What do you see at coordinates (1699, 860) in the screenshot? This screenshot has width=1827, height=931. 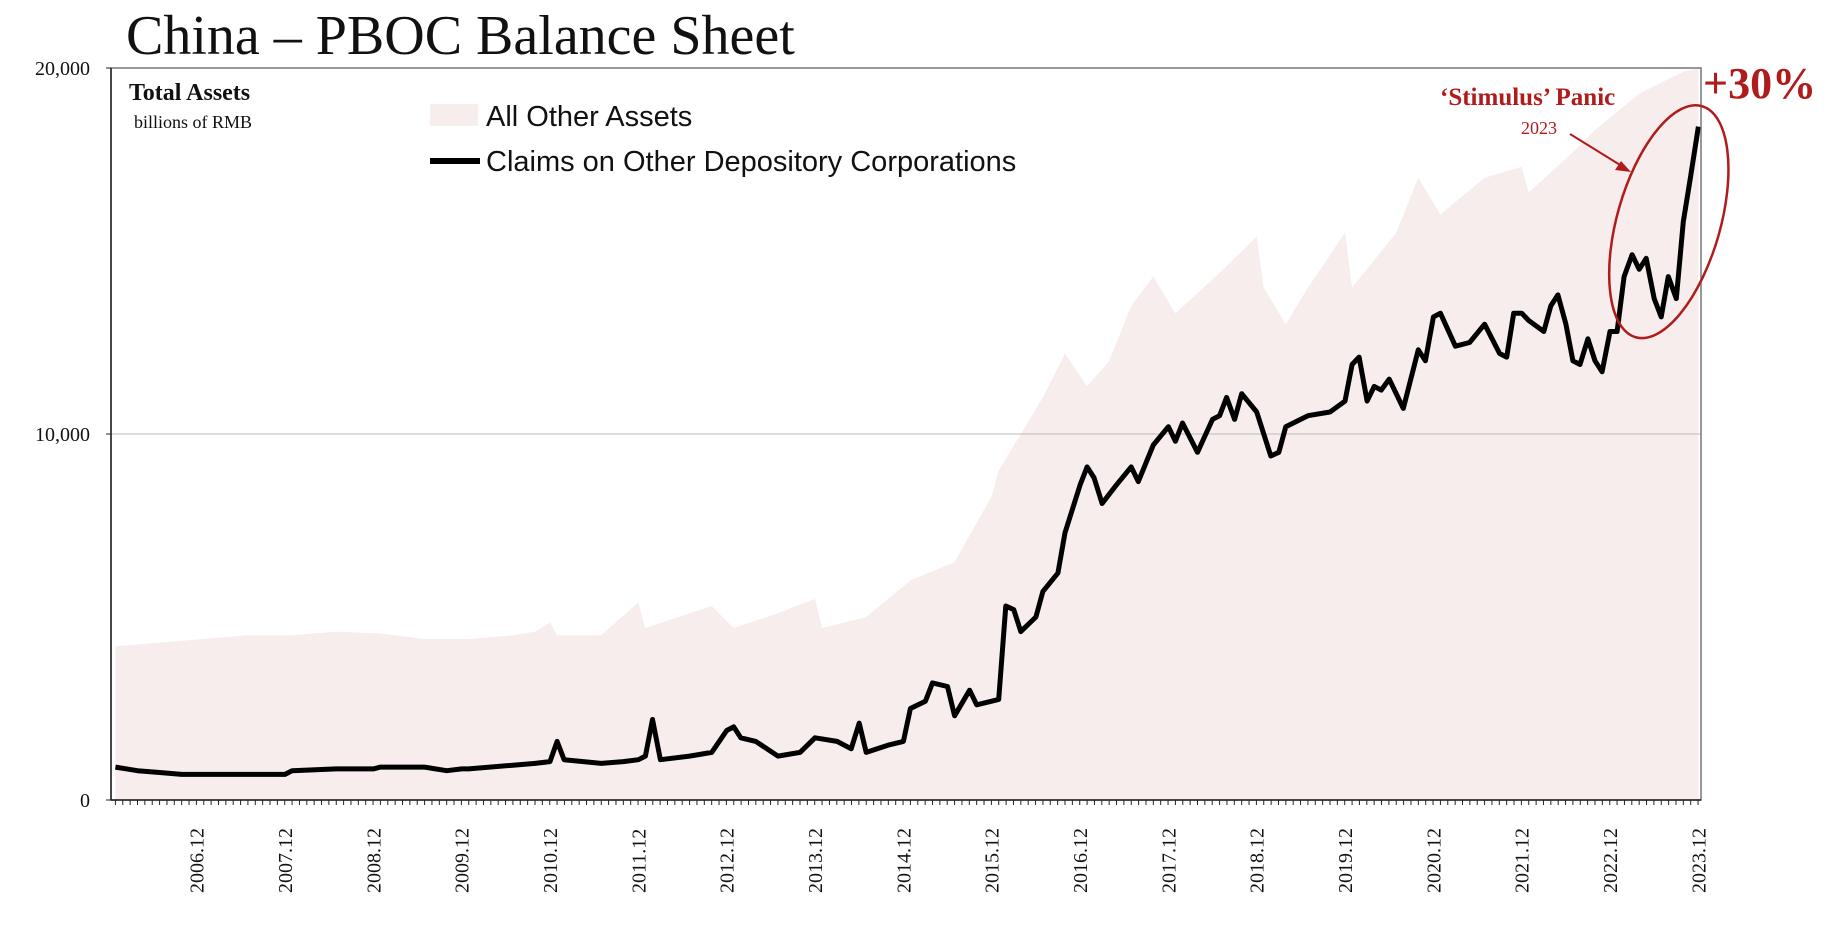 I see `x-tick-label: 2023.12` at bounding box center [1699, 860].